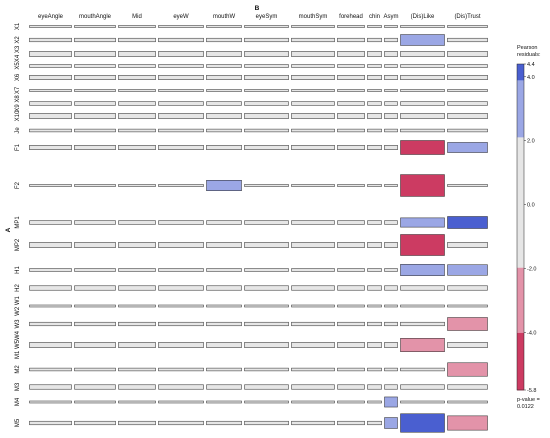  I want to click on tile-w2-w1-dis-like, so click(422, 306).